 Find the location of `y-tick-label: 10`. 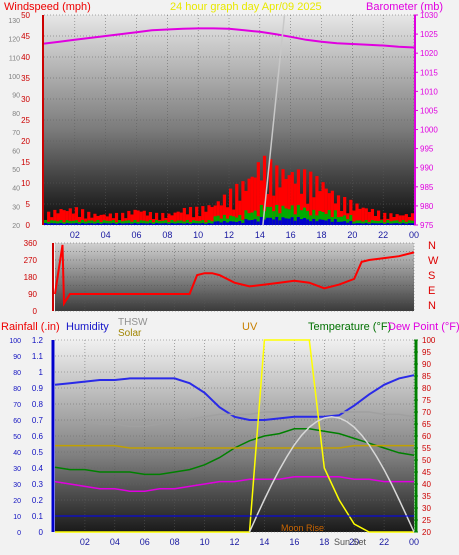

y-tick-label: 10 is located at coordinates (25, 183).